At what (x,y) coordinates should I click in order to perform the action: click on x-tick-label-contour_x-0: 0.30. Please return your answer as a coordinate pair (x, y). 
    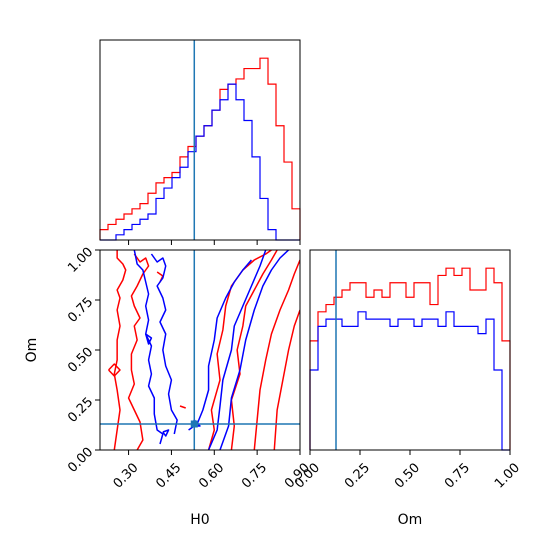
    Looking at the image, I should click on (126, 475).